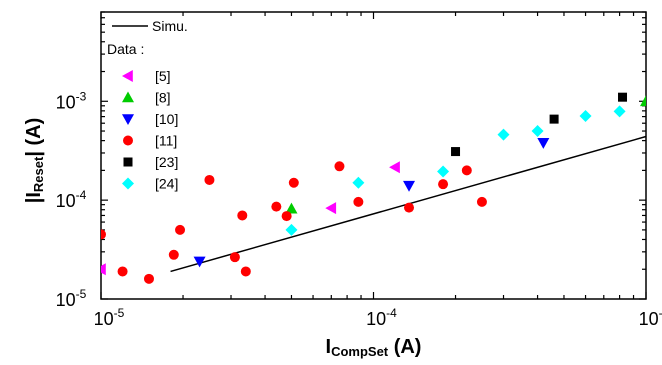 This screenshot has width=662, height=365. Describe the element at coordinates (34, 137) in the screenshot. I see `y-axis-label-unit: | (A)` at that location.